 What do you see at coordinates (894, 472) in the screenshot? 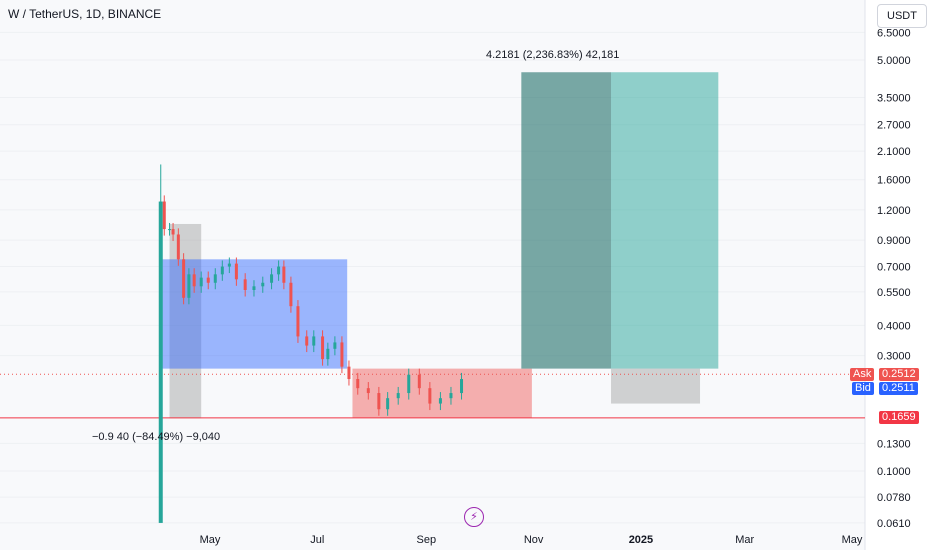
I see `y-tick-label: 0.1000` at bounding box center [894, 472].